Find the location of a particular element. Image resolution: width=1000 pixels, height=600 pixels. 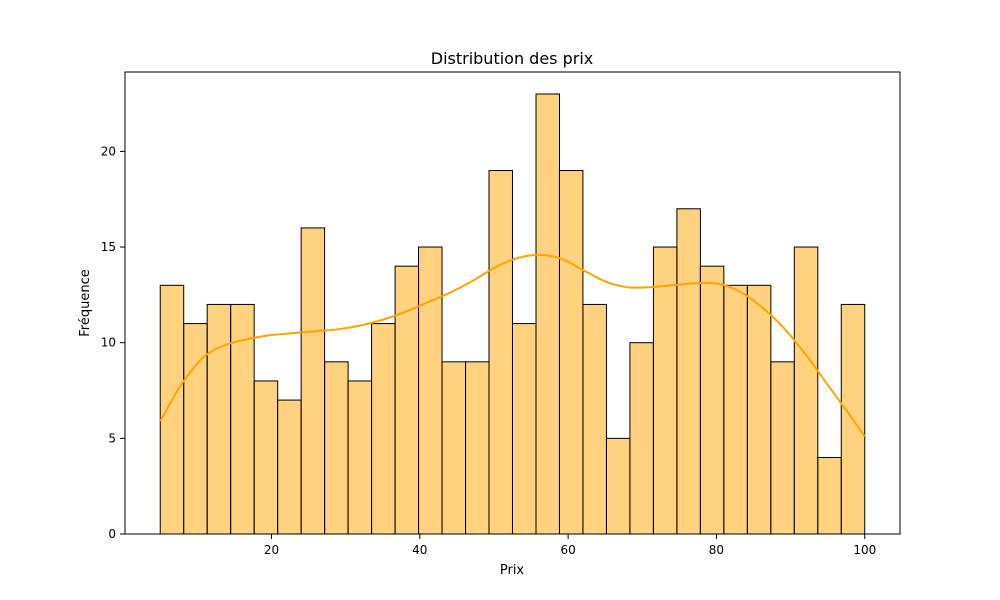

x-tick-label: 80 is located at coordinates (716, 550).